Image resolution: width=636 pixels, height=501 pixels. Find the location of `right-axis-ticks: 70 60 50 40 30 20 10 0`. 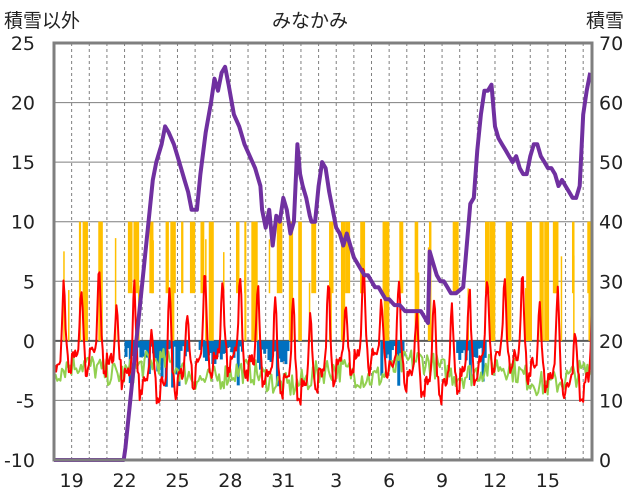

right-axis-ticks: 70 60 50 40 30 20 10 0 is located at coordinates (611, 252).